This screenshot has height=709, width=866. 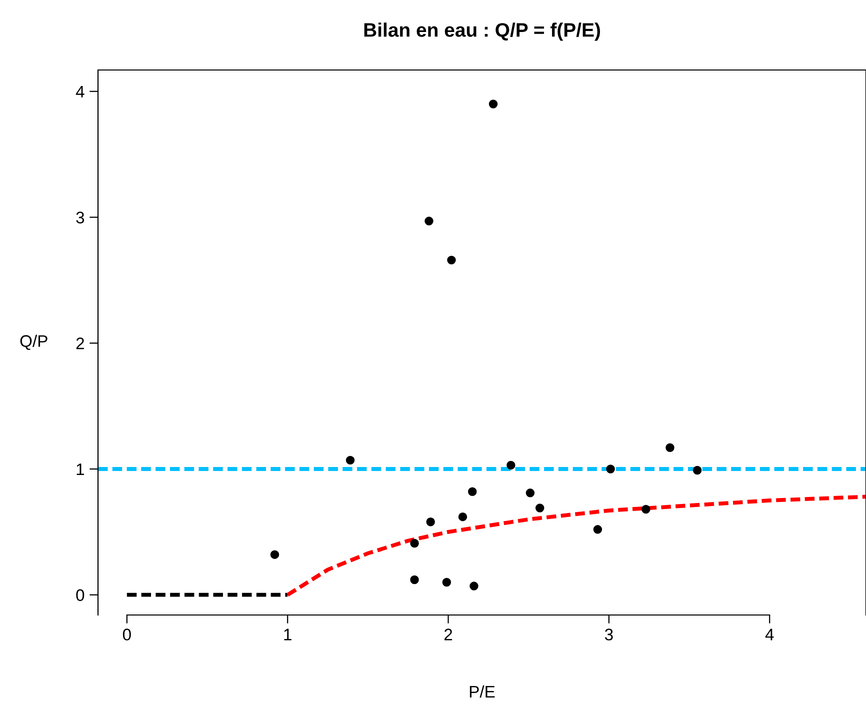 I want to click on y-axis-title: Q/P, so click(x=34, y=342).